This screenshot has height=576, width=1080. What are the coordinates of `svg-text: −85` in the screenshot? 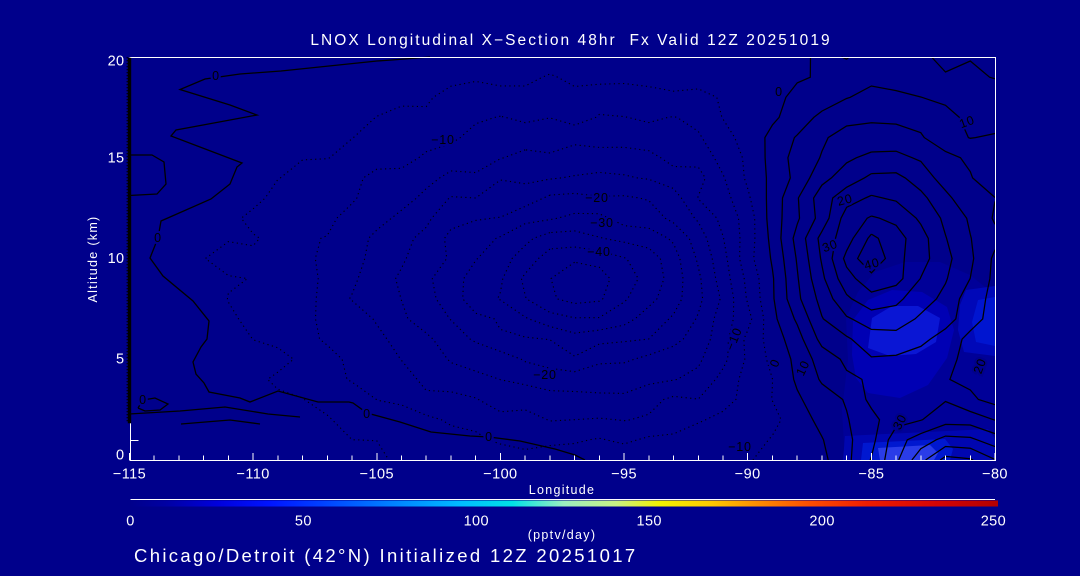 It's located at (872, 475).